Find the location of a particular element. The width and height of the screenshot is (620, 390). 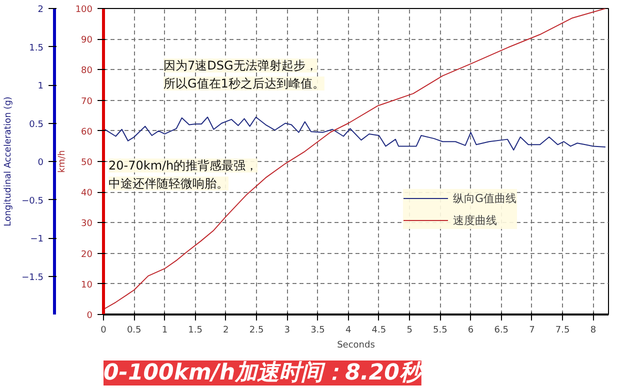

y2-tick-label: −1 is located at coordinates (37, 239).